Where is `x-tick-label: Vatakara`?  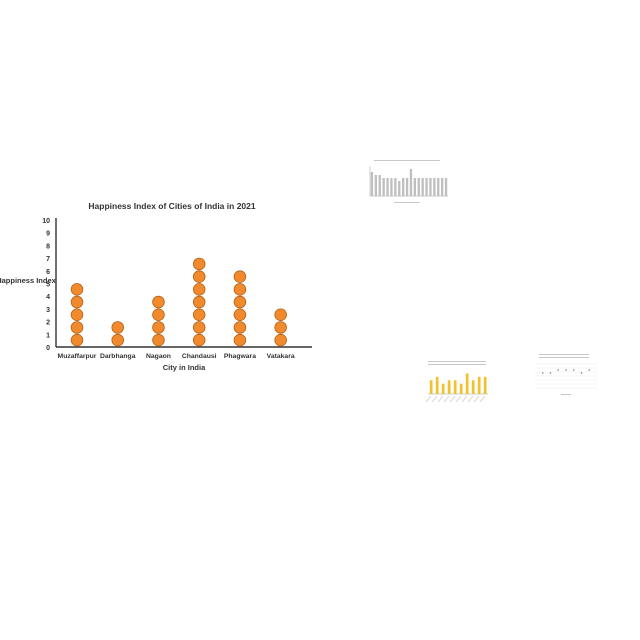
x-tick-label: Vatakara is located at coordinates (281, 356).